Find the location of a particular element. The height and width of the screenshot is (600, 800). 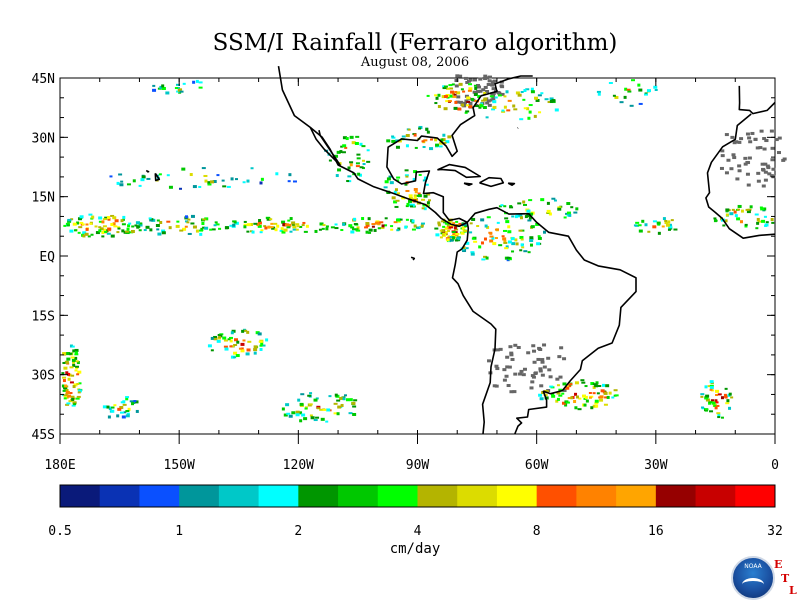

etl-letter-e: E is located at coordinates (778, 564).